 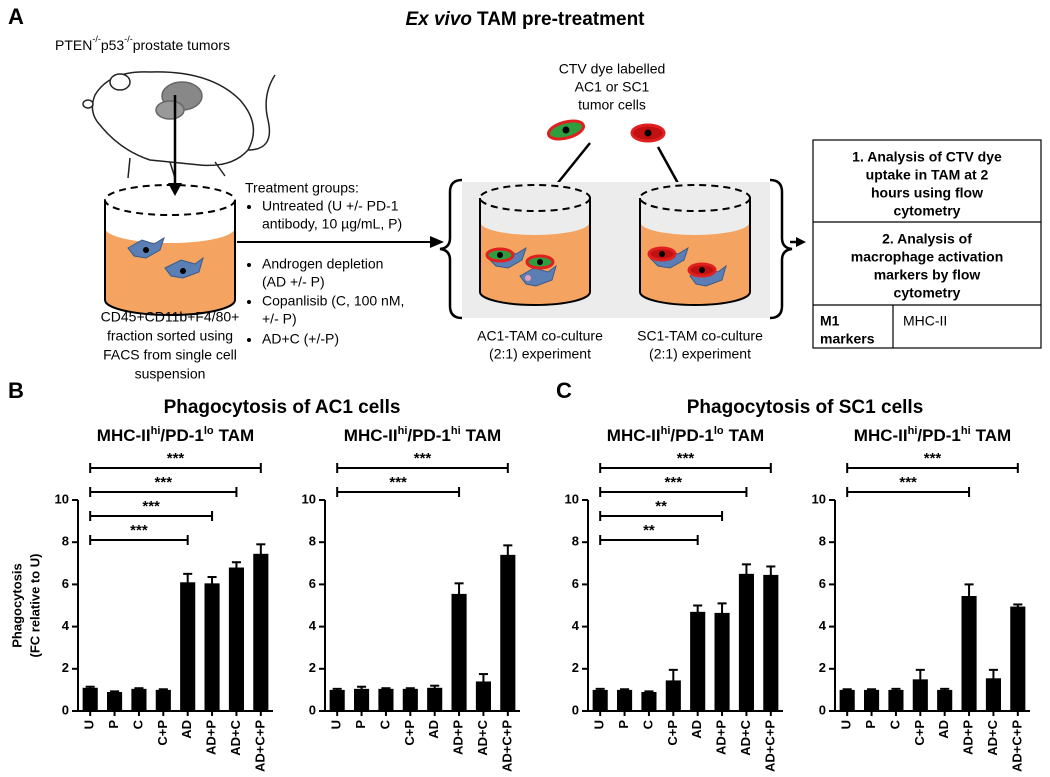 I want to click on analysis-box, so click(x=927, y=244).